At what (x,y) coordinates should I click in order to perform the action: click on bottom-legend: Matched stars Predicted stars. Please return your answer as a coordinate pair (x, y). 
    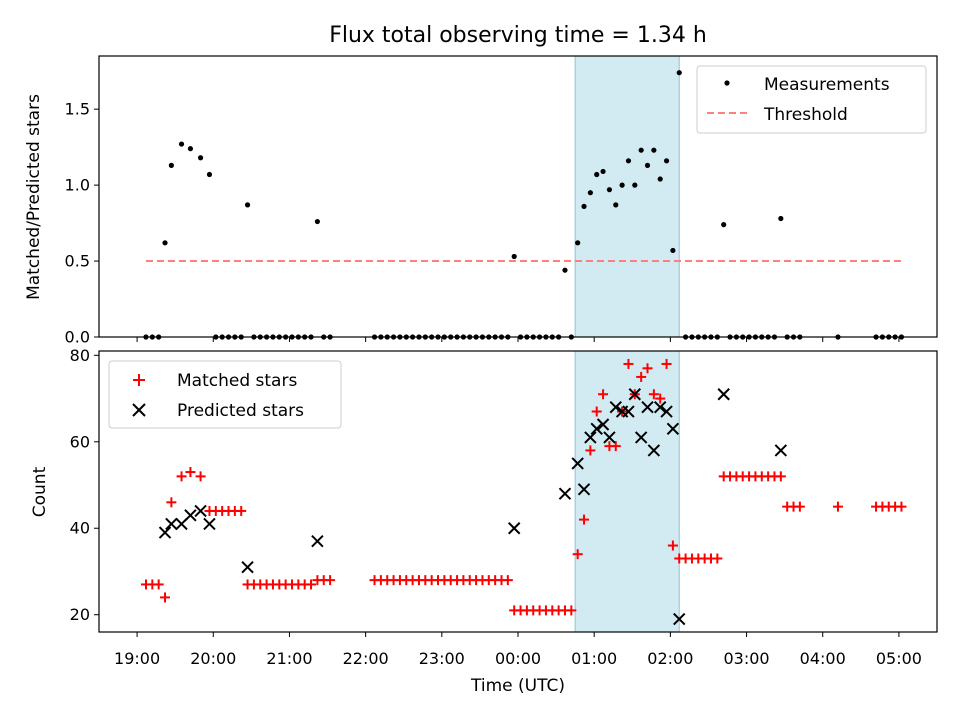
    Looking at the image, I should click on (225, 394).